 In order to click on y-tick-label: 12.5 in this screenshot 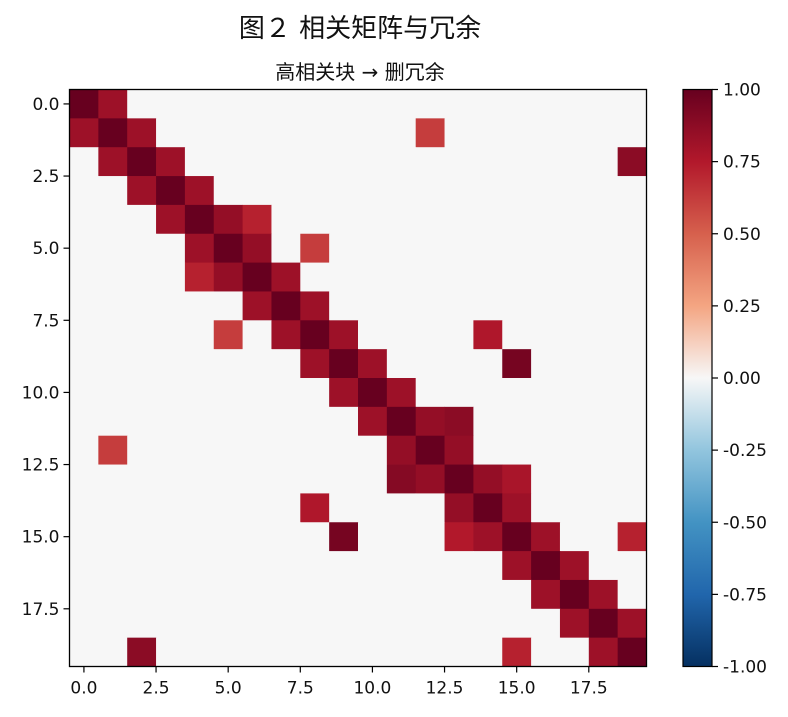, I will do `click(41, 466)`.